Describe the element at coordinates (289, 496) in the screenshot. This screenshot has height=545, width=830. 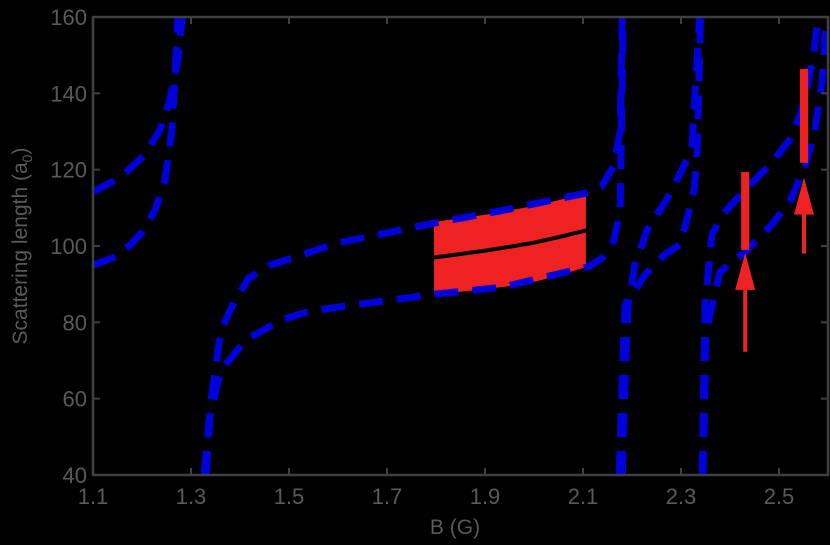
I see `x-tick-label: 1.5` at that location.